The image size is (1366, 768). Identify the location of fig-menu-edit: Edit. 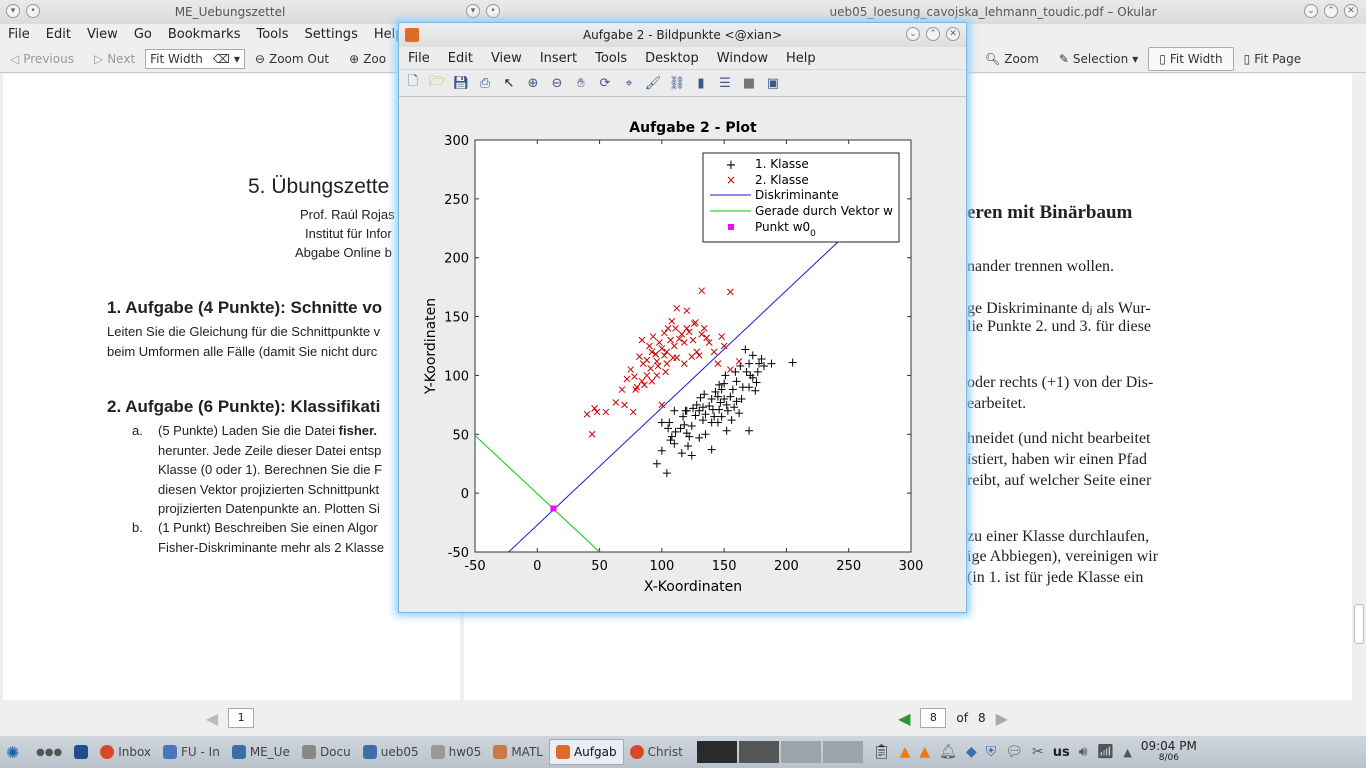
(460, 58).